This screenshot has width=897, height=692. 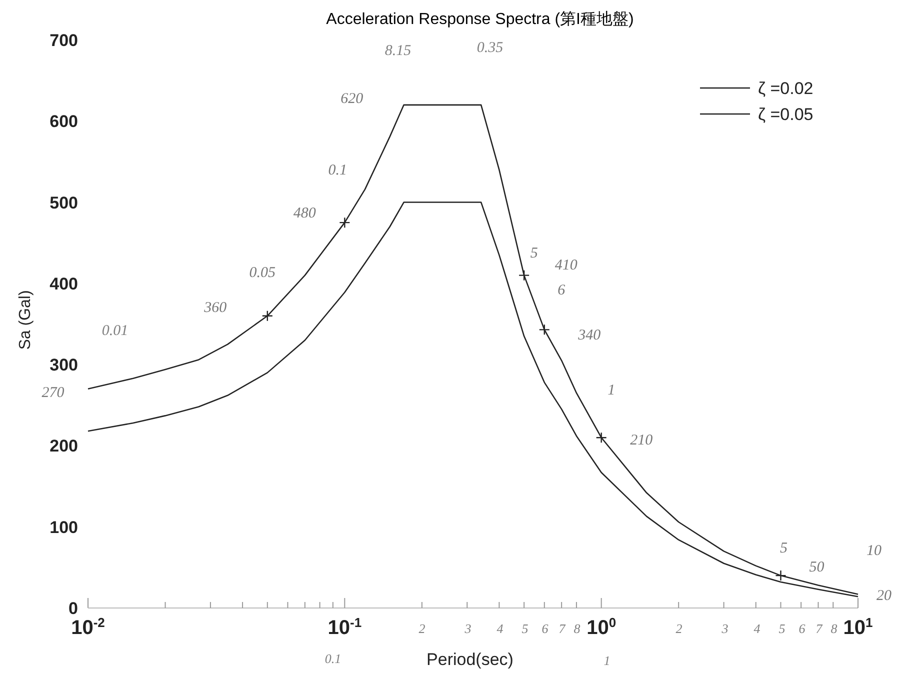 What do you see at coordinates (64, 446) in the screenshot?
I see `y-tick-label: 200` at bounding box center [64, 446].